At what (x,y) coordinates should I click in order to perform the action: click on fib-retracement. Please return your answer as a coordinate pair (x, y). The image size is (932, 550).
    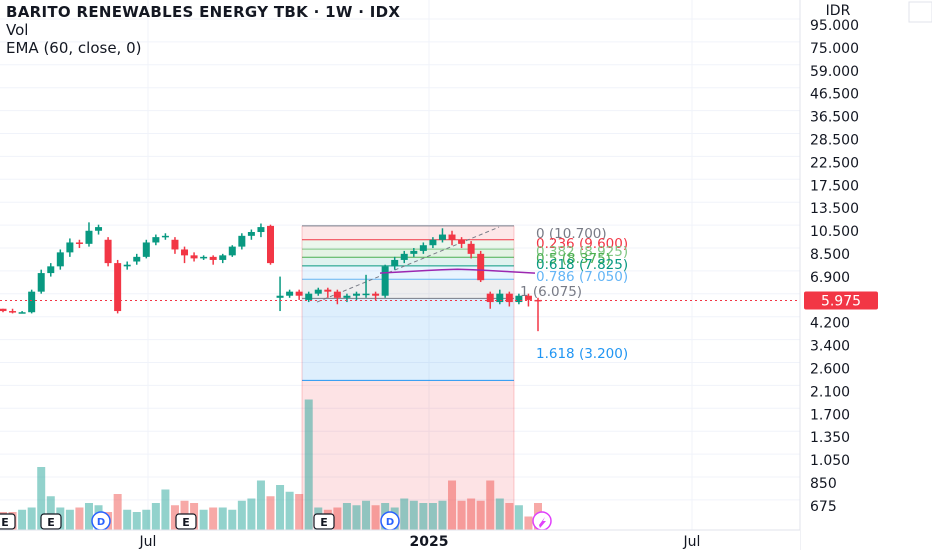
    Looking at the image, I should click on (408, 377).